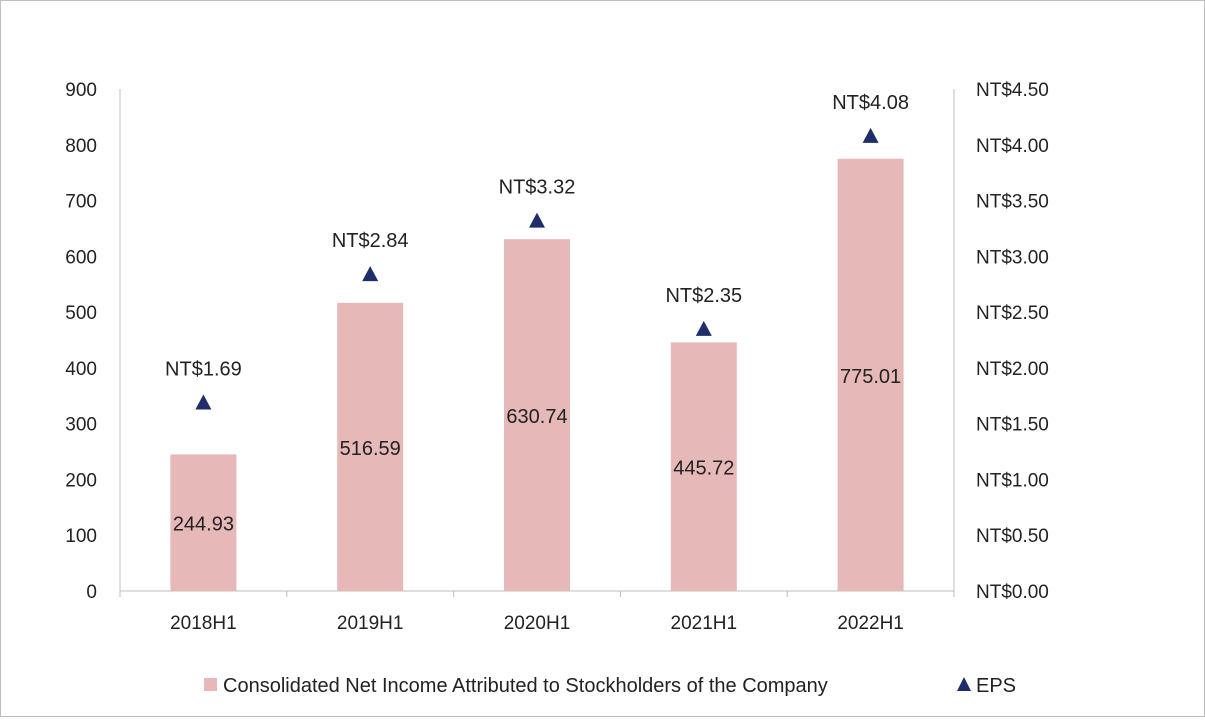 The image size is (1205, 721). What do you see at coordinates (1012, 592) in the screenshot?
I see `right-tick-label: NT$0.00` at bounding box center [1012, 592].